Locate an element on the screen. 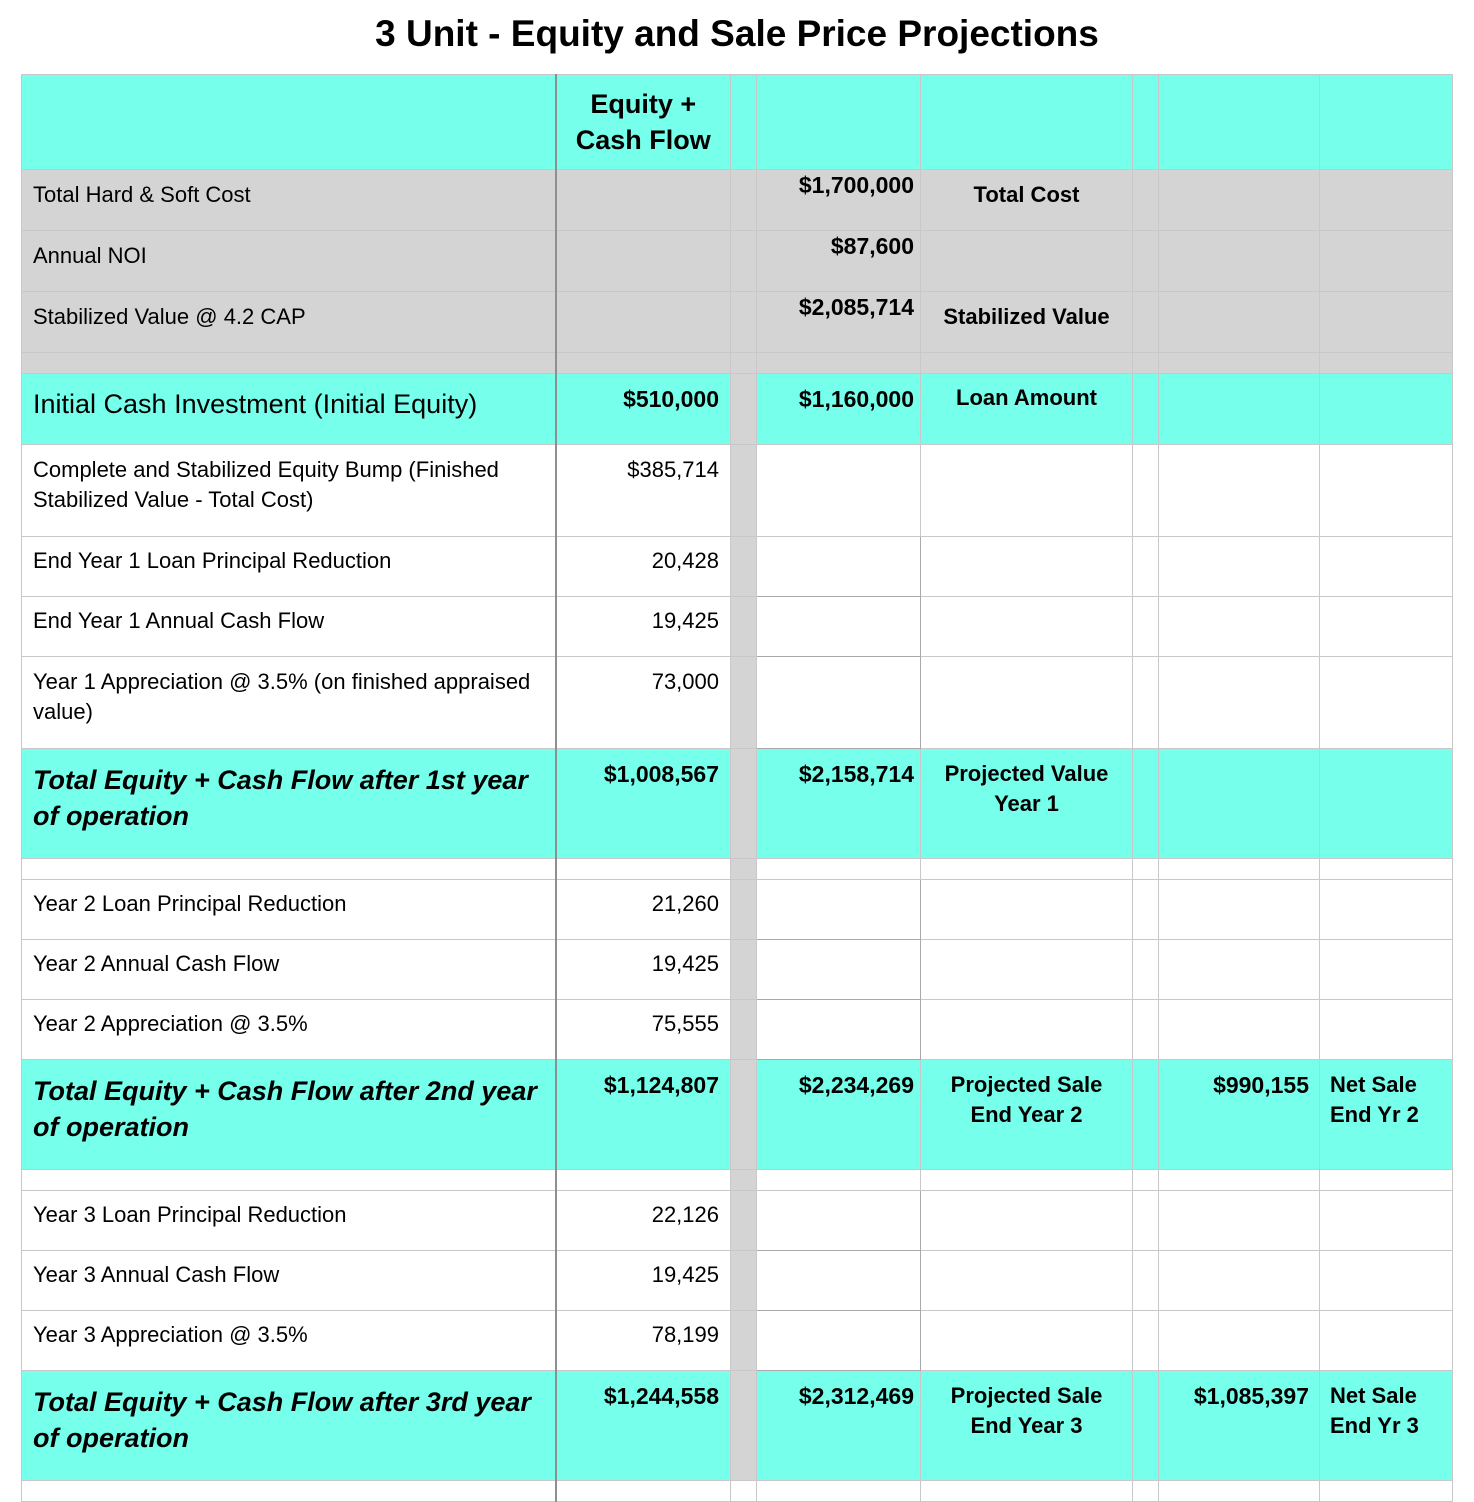  note-cell: Loan Amount is located at coordinates (1026, 409).